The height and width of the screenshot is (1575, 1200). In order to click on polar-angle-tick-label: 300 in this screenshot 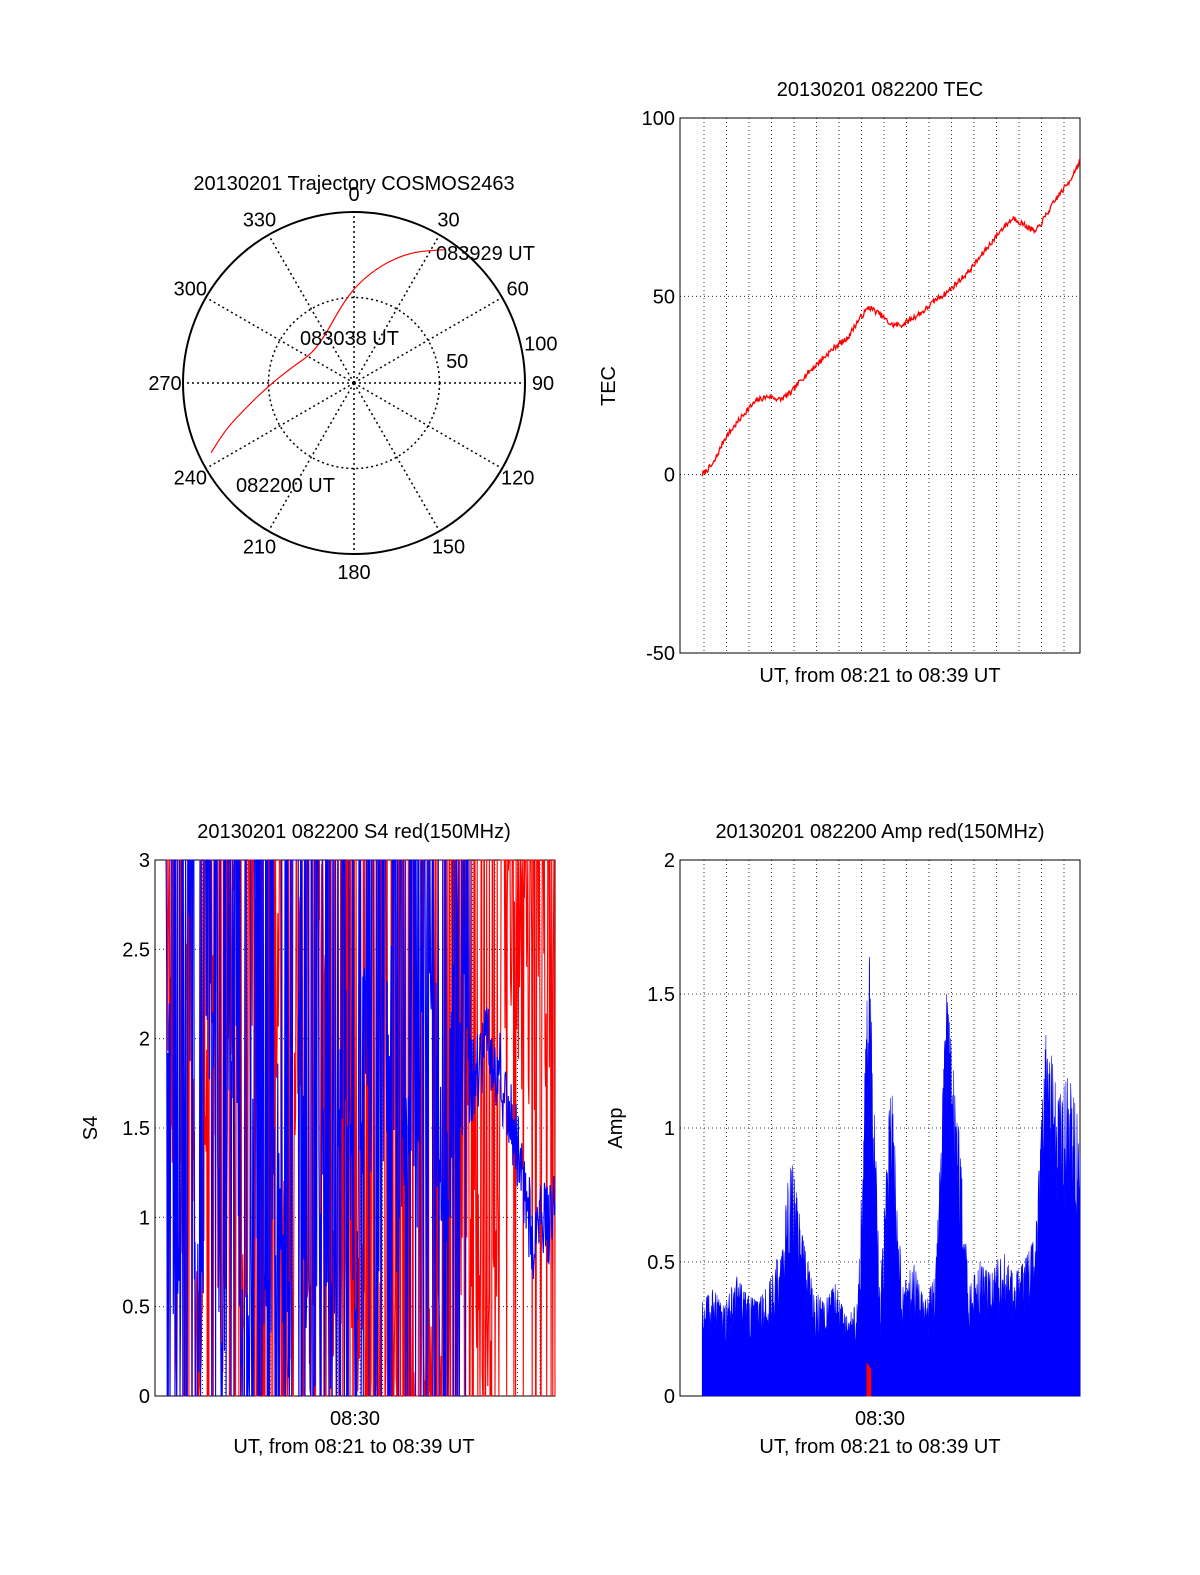, I will do `click(190, 290)`.